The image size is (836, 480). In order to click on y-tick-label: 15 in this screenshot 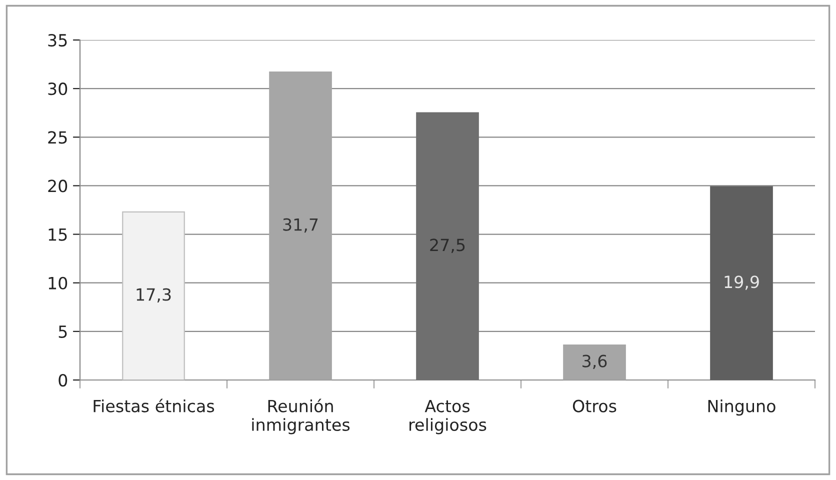, I will do `click(57, 234)`.